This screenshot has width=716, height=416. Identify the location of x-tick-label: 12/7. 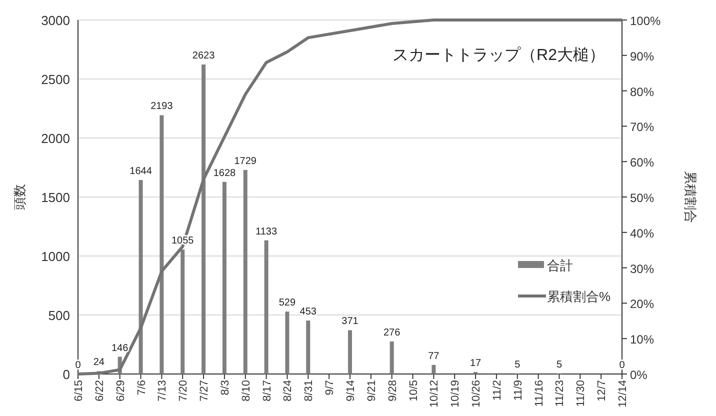
(602, 391).